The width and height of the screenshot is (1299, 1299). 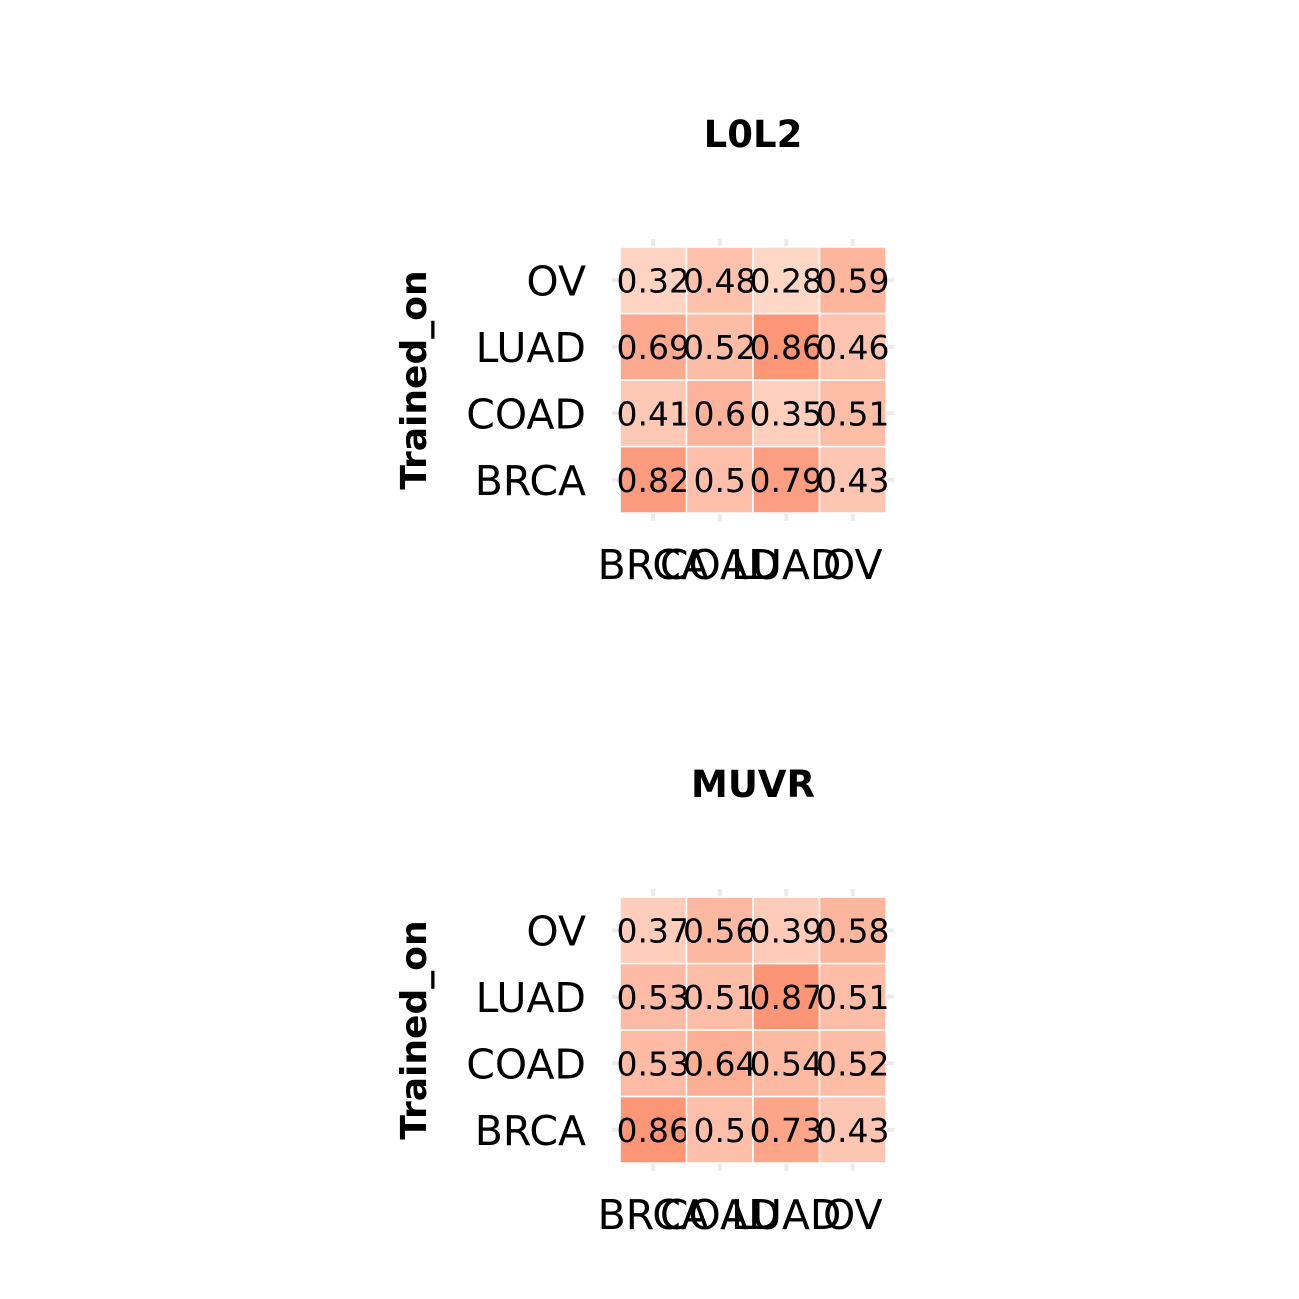 I want to click on heatmap-cell-luad-brca, so click(x=653, y=346).